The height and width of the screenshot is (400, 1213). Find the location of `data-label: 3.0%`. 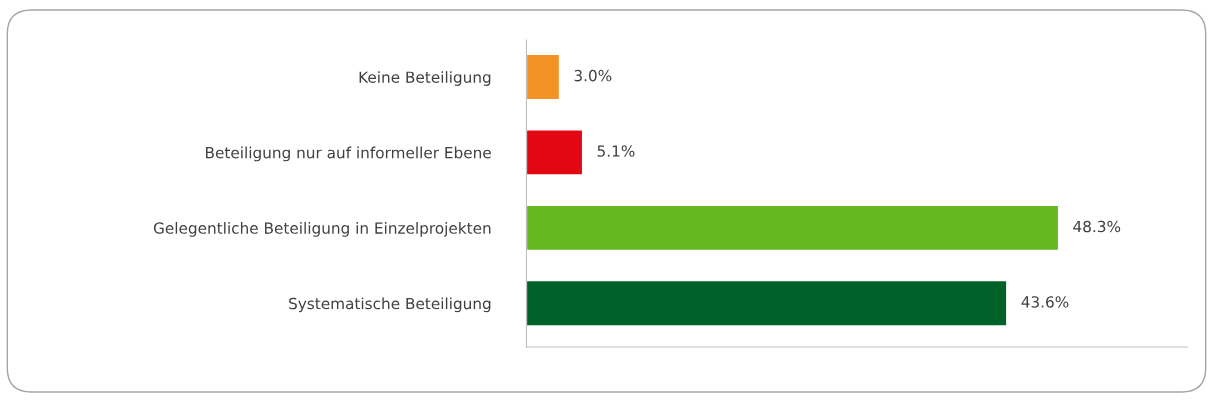

data-label: 3.0% is located at coordinates (593, 75).